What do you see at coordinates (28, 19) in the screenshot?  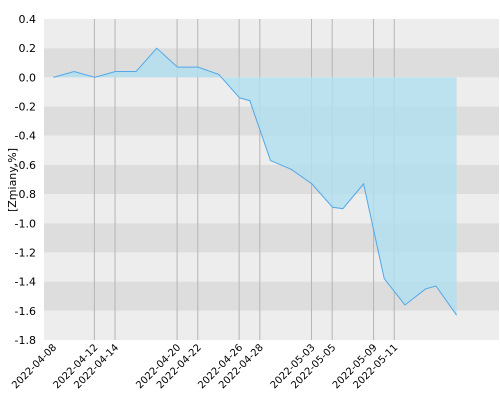 I see `y-tick-label: 0.4` at bounding box center [28, 19].